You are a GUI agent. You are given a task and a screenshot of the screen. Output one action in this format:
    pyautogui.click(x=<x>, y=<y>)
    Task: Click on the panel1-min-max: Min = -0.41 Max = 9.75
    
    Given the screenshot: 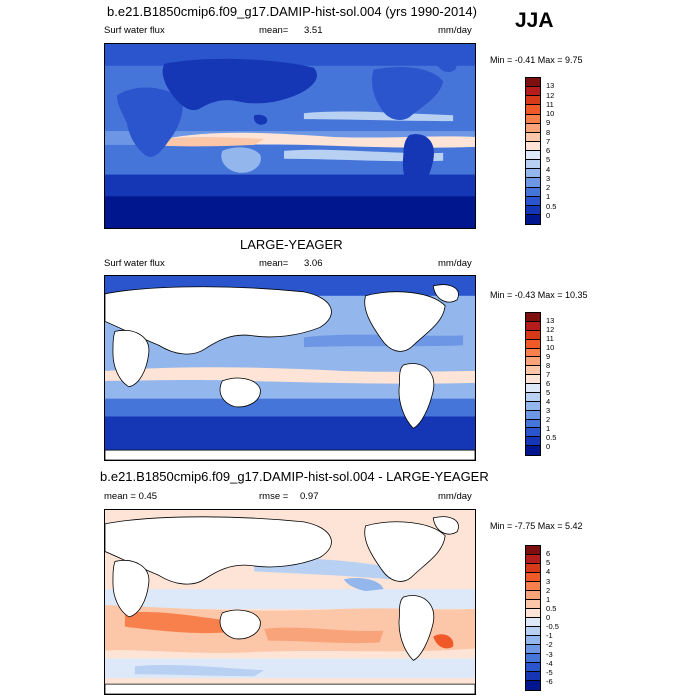 What is the action you would take?
    pyautogui.click(x=536, y=60)
    